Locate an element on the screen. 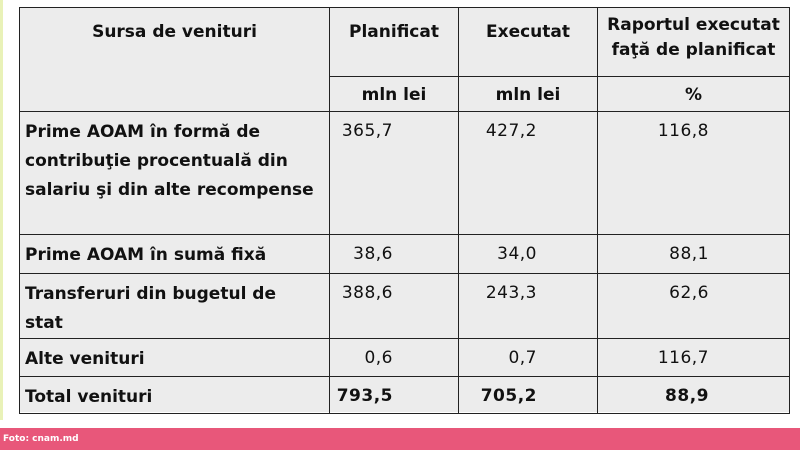  executed-value: 427,2 is located at coordinates (528, 173).